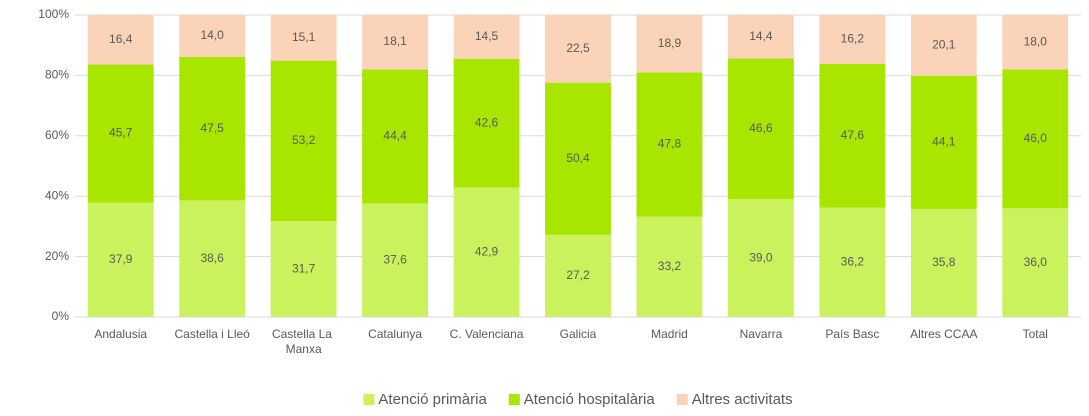 This screenshot has height=416, width=1089. I want to click on data-label: 46,0, so click(1036, 138).